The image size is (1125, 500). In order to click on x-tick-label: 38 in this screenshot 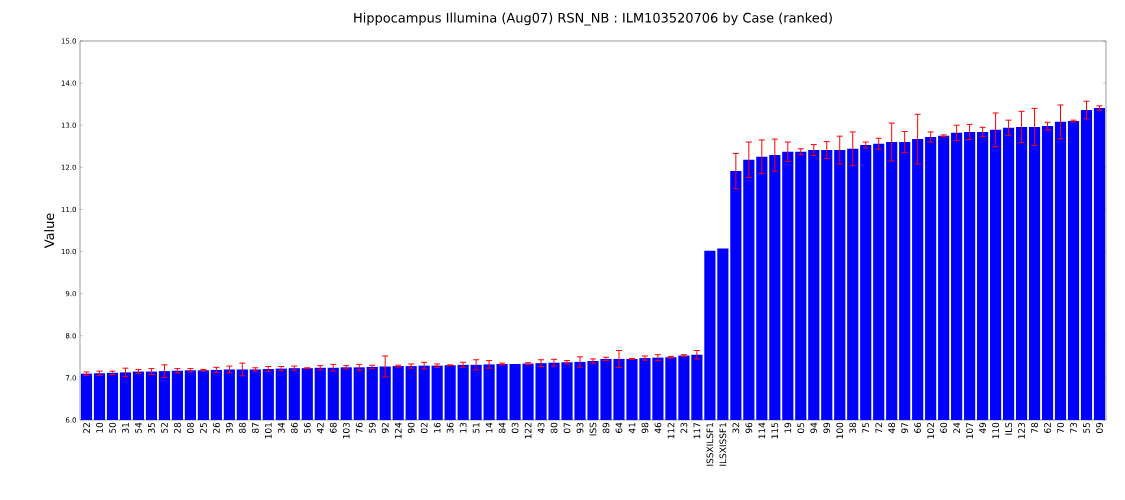, I will do `click(853, 427)`.